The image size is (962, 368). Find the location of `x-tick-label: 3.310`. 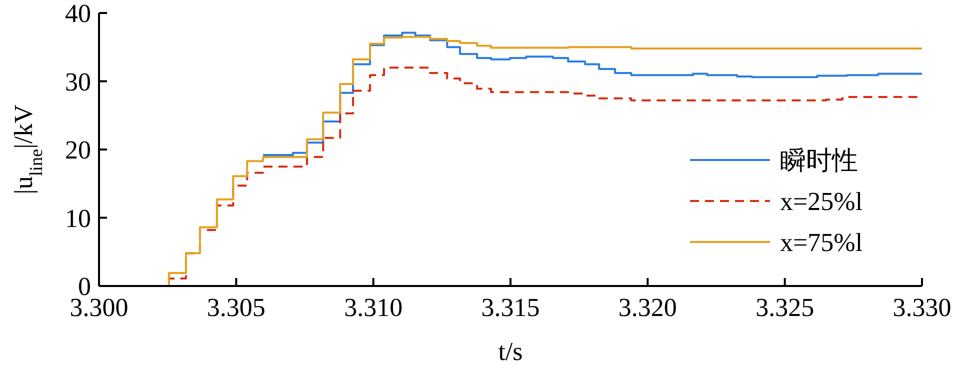

x-tick-label: 3.310 is located at coordinates (373, 307).